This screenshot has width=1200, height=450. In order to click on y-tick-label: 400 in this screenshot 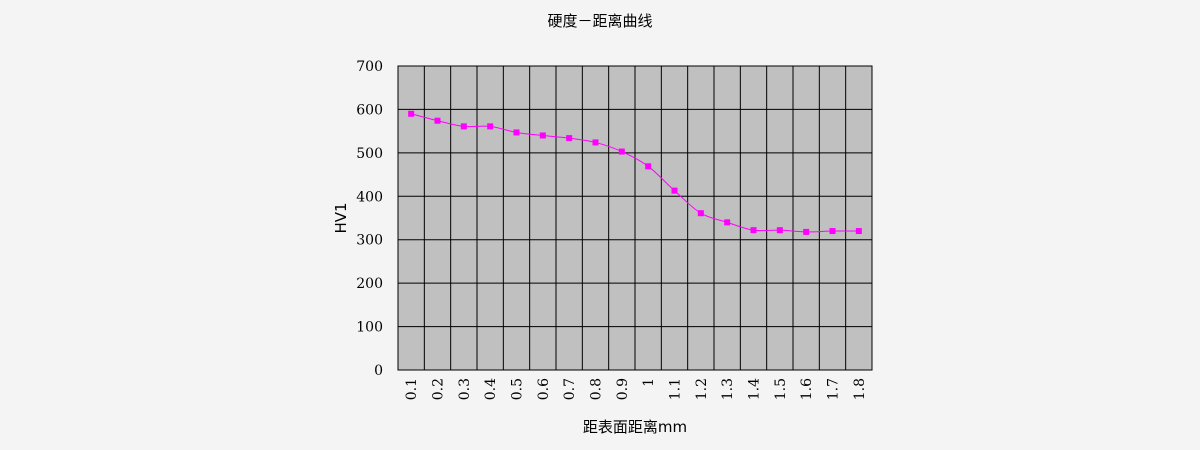, I will do `click(369, 197)`.